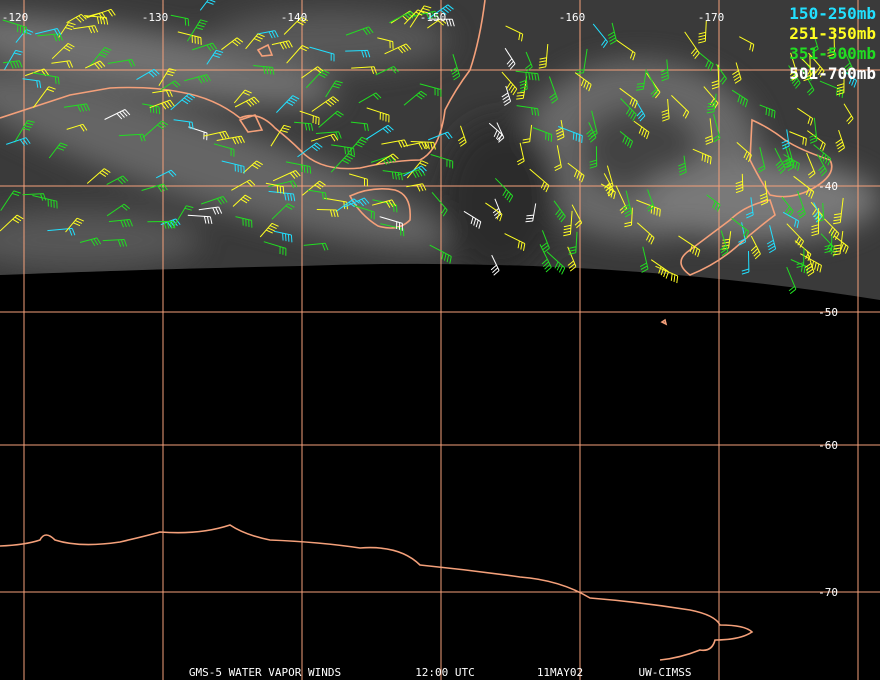 This screenshot has width=880, height=680. What do you see at coordinates (832, 33) in the screenshot?
I see `legend-entry: 251-350mb` at bounding box center [832, 33].